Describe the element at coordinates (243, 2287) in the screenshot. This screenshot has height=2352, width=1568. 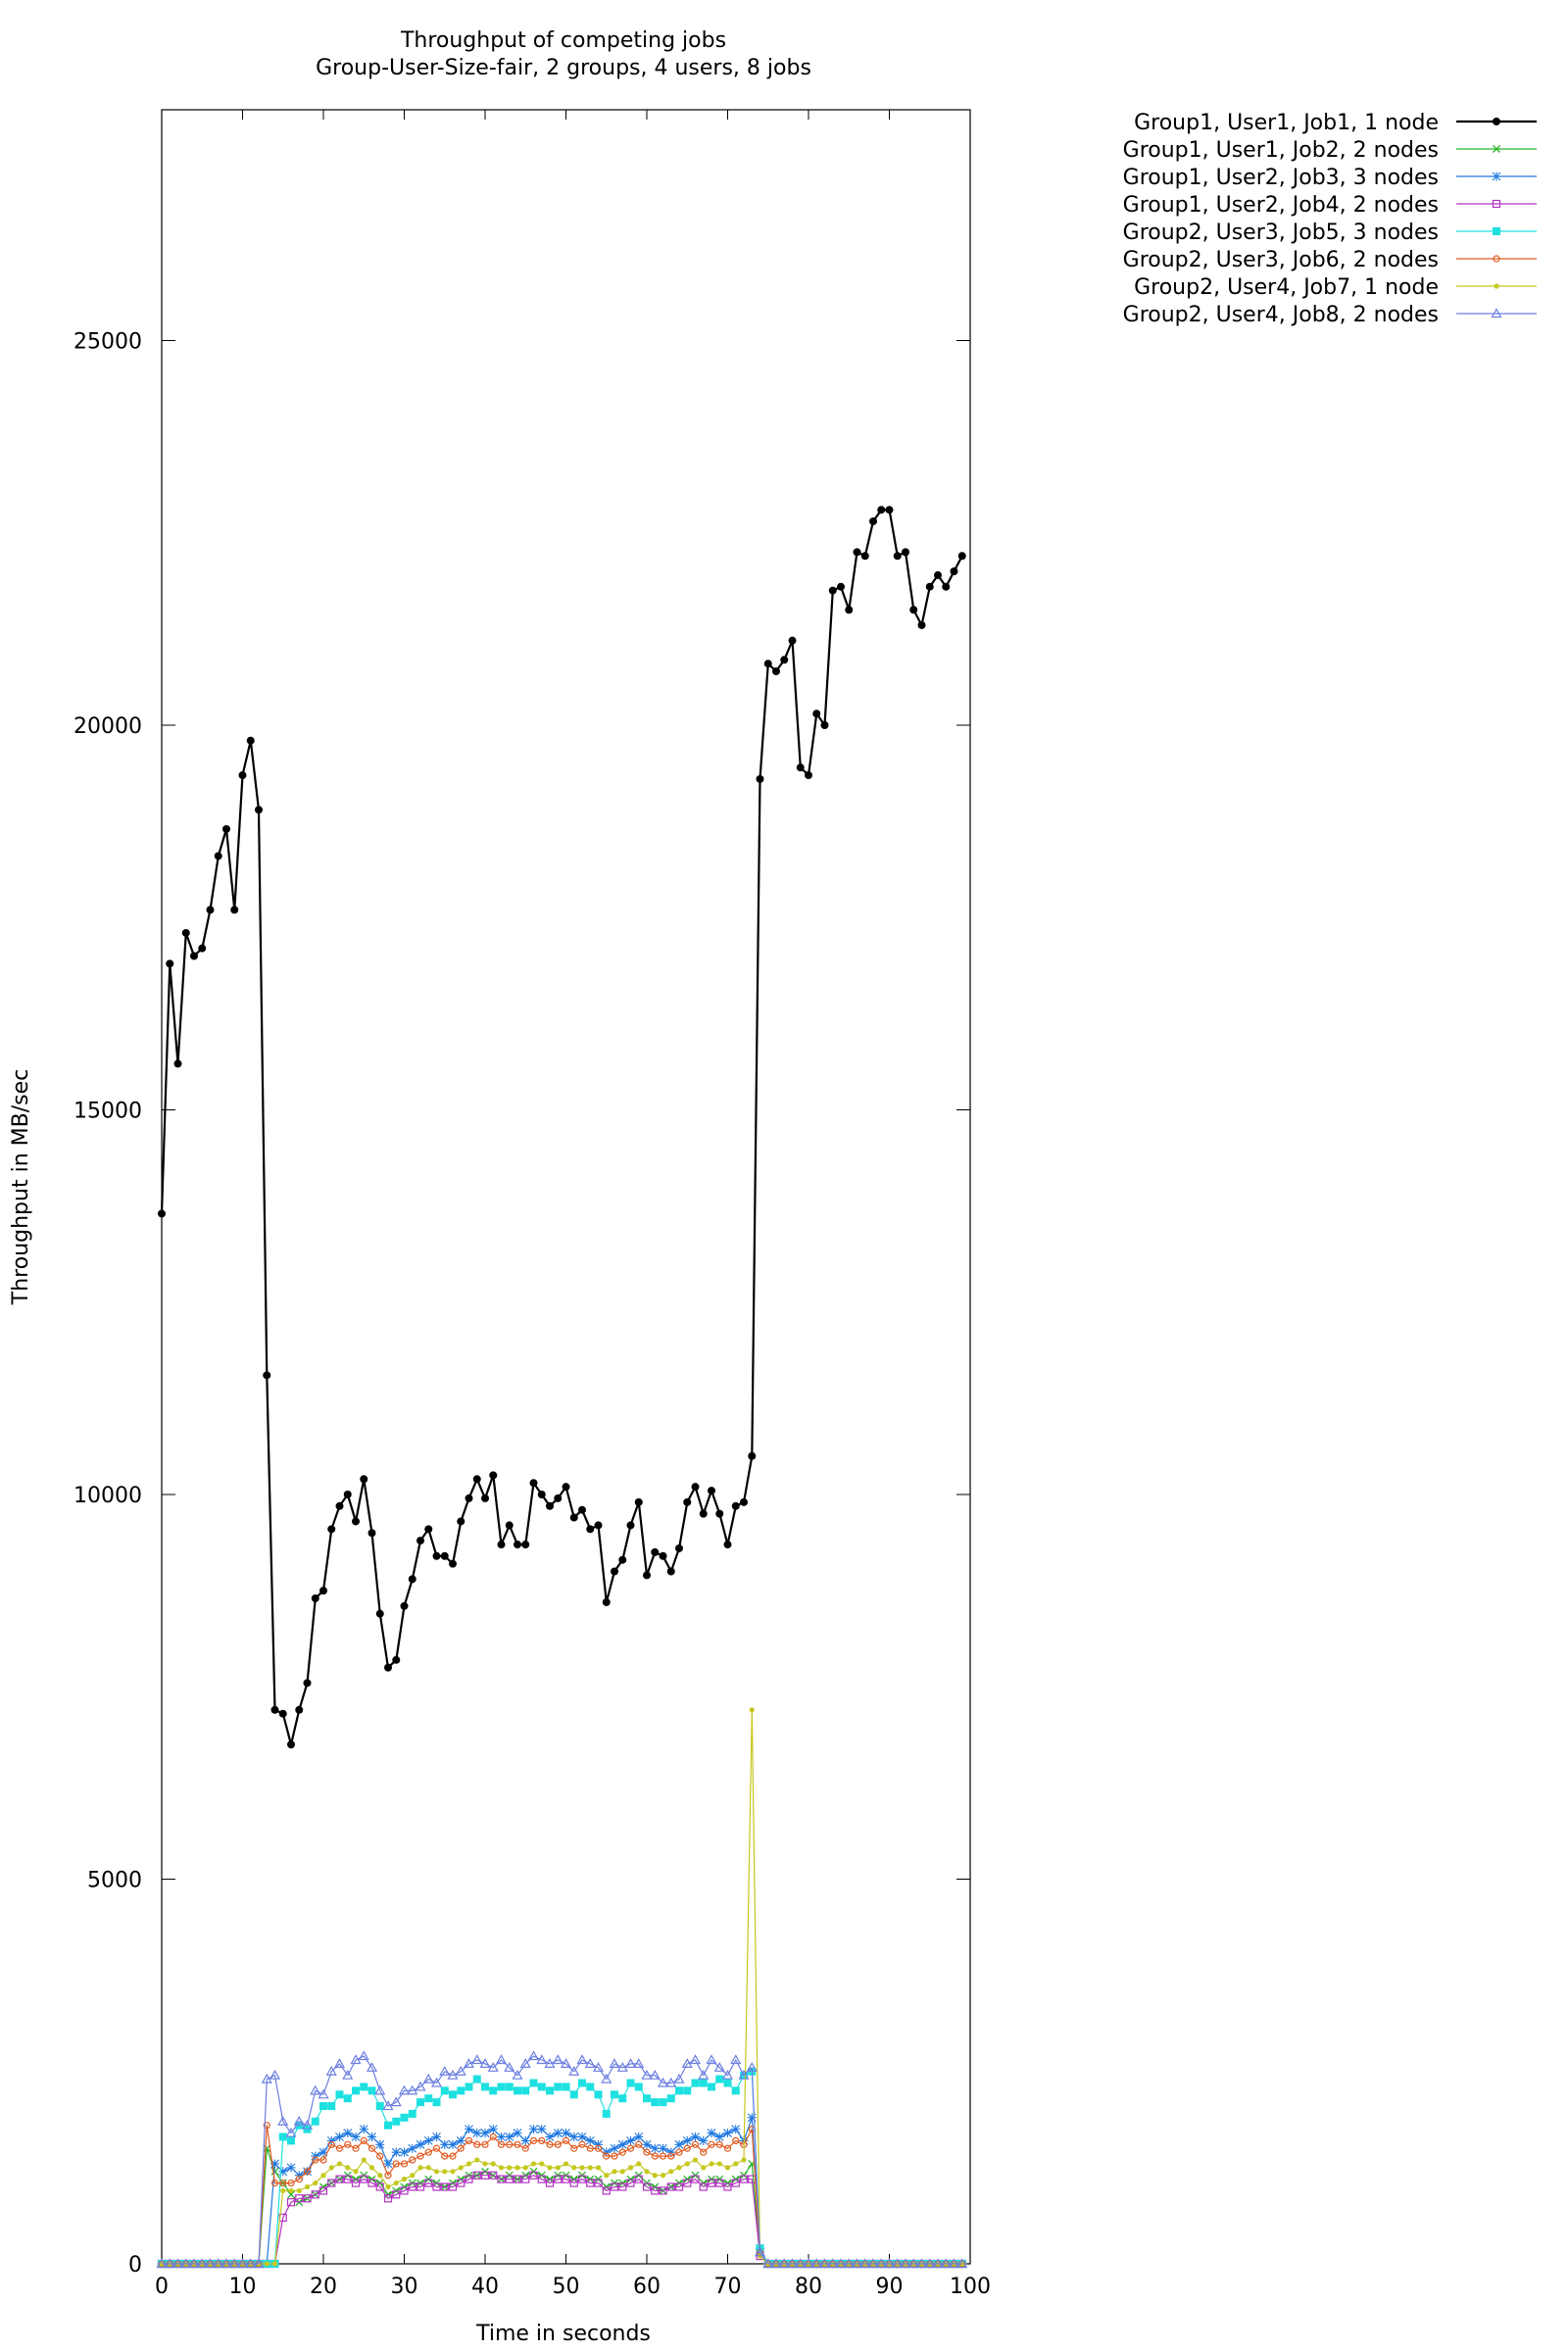
I see `x-tick-label: 10` at that location.